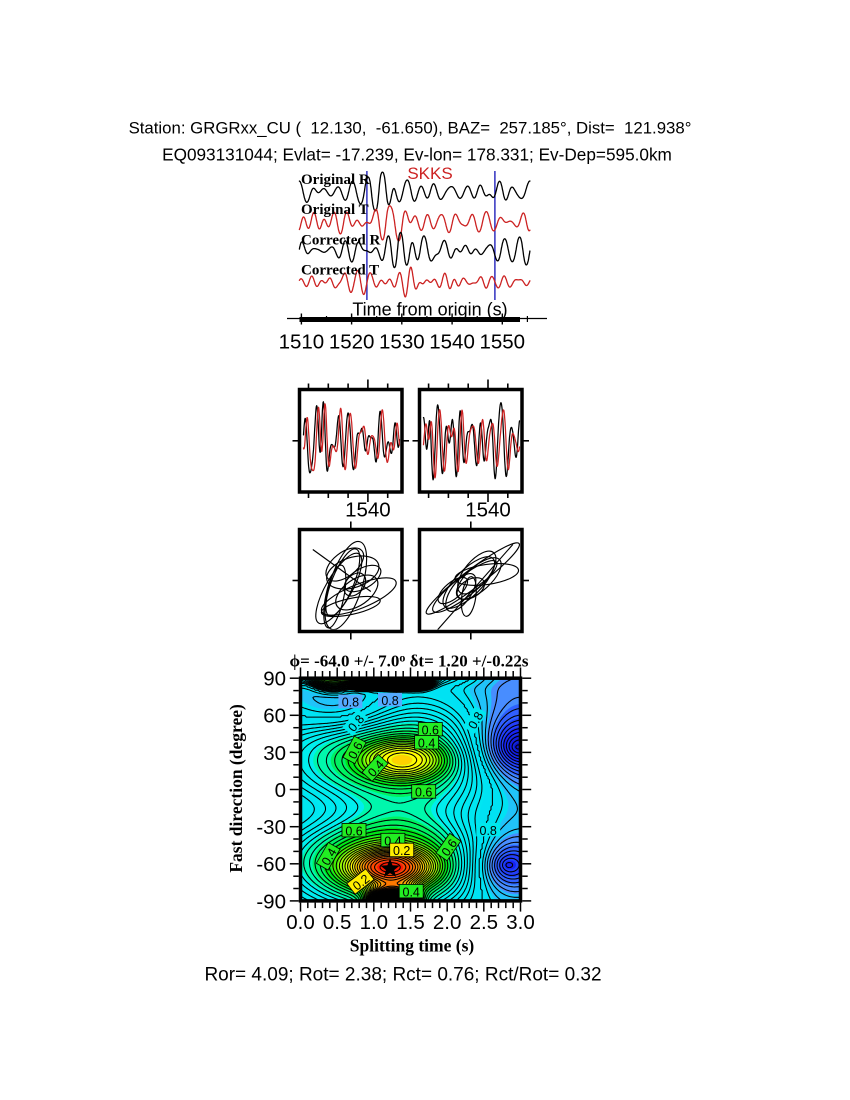 The image size is (850, 1100). Describe the element at coordinates (271, 901) in the screenshot. I see `svg-text: -90` at that location.